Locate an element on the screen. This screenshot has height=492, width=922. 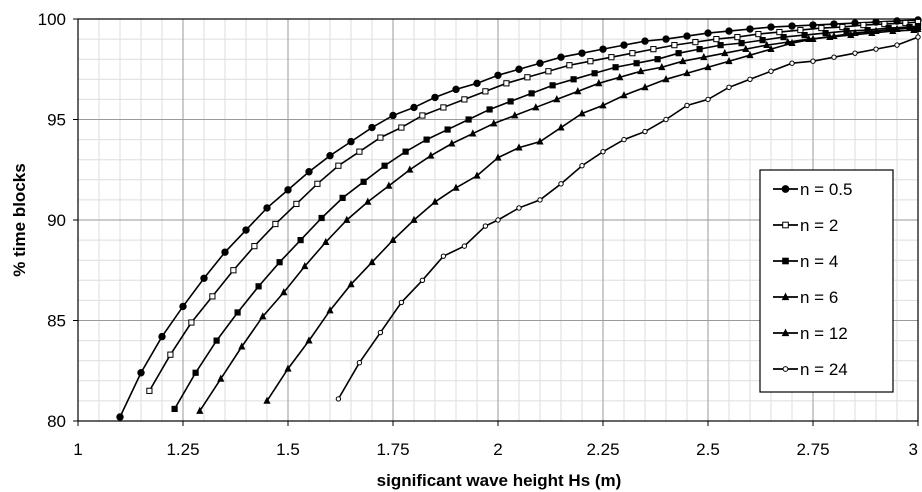
legend-label: n = 2 is located at coordinates (819, 225).